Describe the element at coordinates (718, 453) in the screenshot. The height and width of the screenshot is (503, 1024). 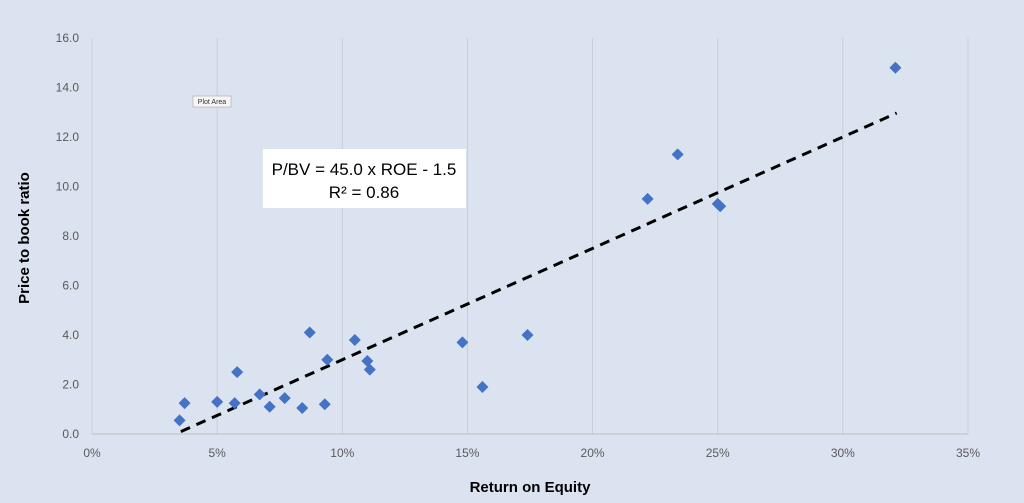
I see `x-tick-label: 25%` at that location.